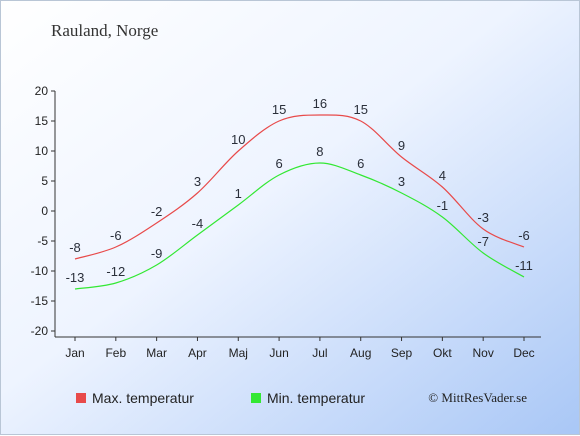 The image size is (580, 436). What do you see at coordinates (42, 121) in the screenshot?
I see `y-tick-label: 15` at bounding box center [42, 121].